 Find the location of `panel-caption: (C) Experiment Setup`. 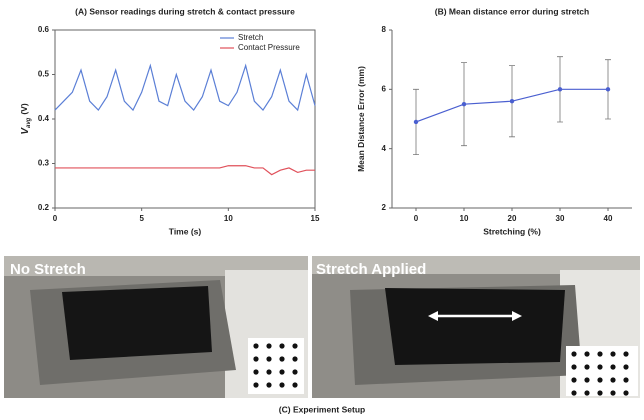

panel-caption: (C) Experiment Setup is located at coordinates (322, 409).